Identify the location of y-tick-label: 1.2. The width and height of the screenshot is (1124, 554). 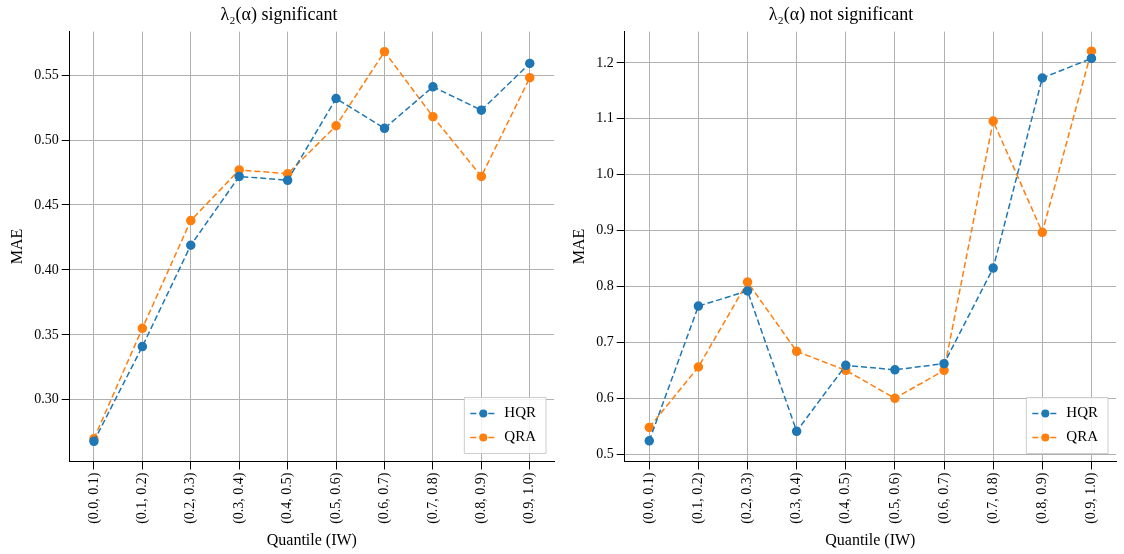
(605, 62).